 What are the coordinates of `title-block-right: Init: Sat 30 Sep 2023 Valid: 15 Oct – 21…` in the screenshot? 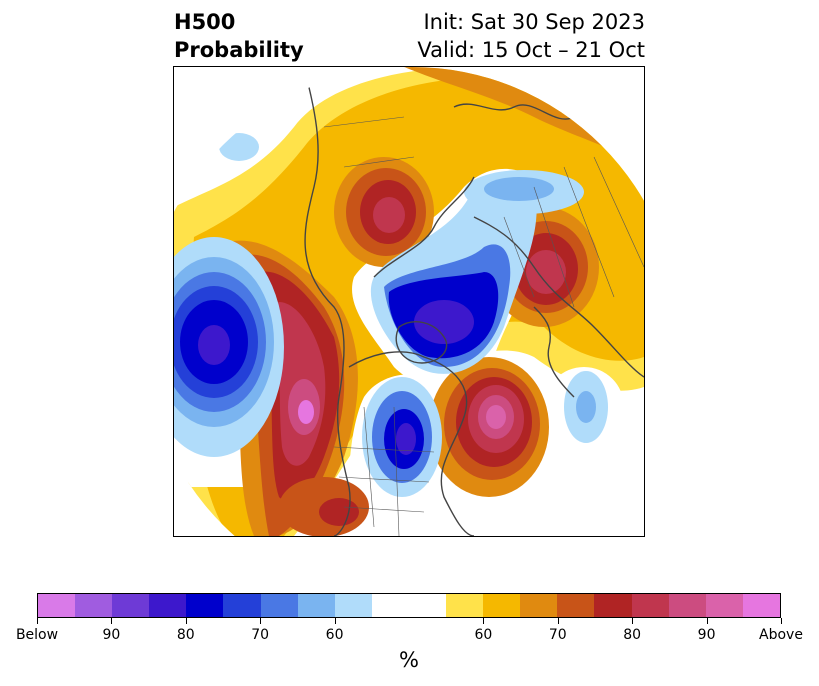 It's located at (531, 36).